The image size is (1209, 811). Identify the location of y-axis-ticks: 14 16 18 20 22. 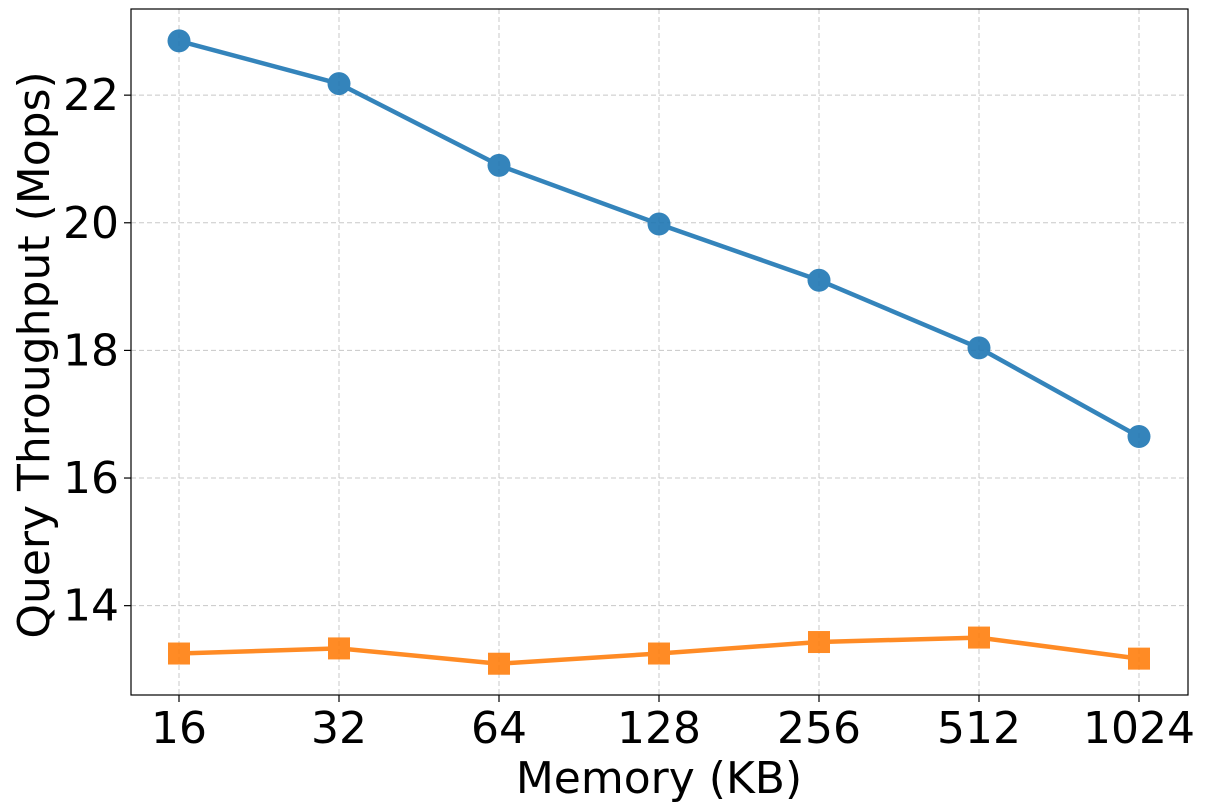
(97, 351).